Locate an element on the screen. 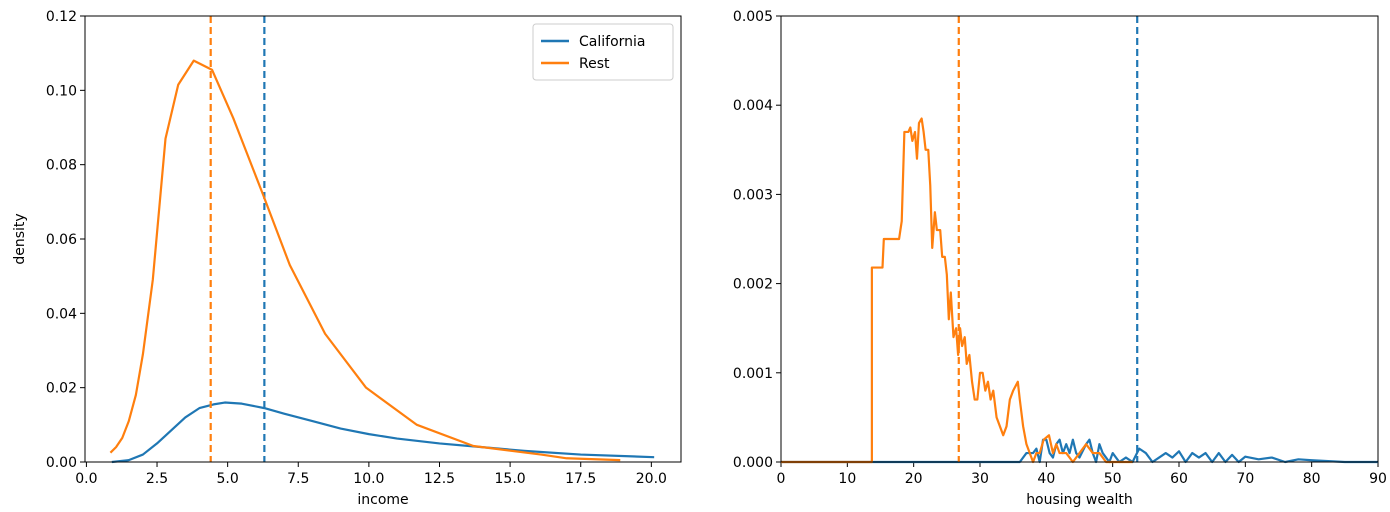  y-axis-label: density is located at coordinates (20, 238).